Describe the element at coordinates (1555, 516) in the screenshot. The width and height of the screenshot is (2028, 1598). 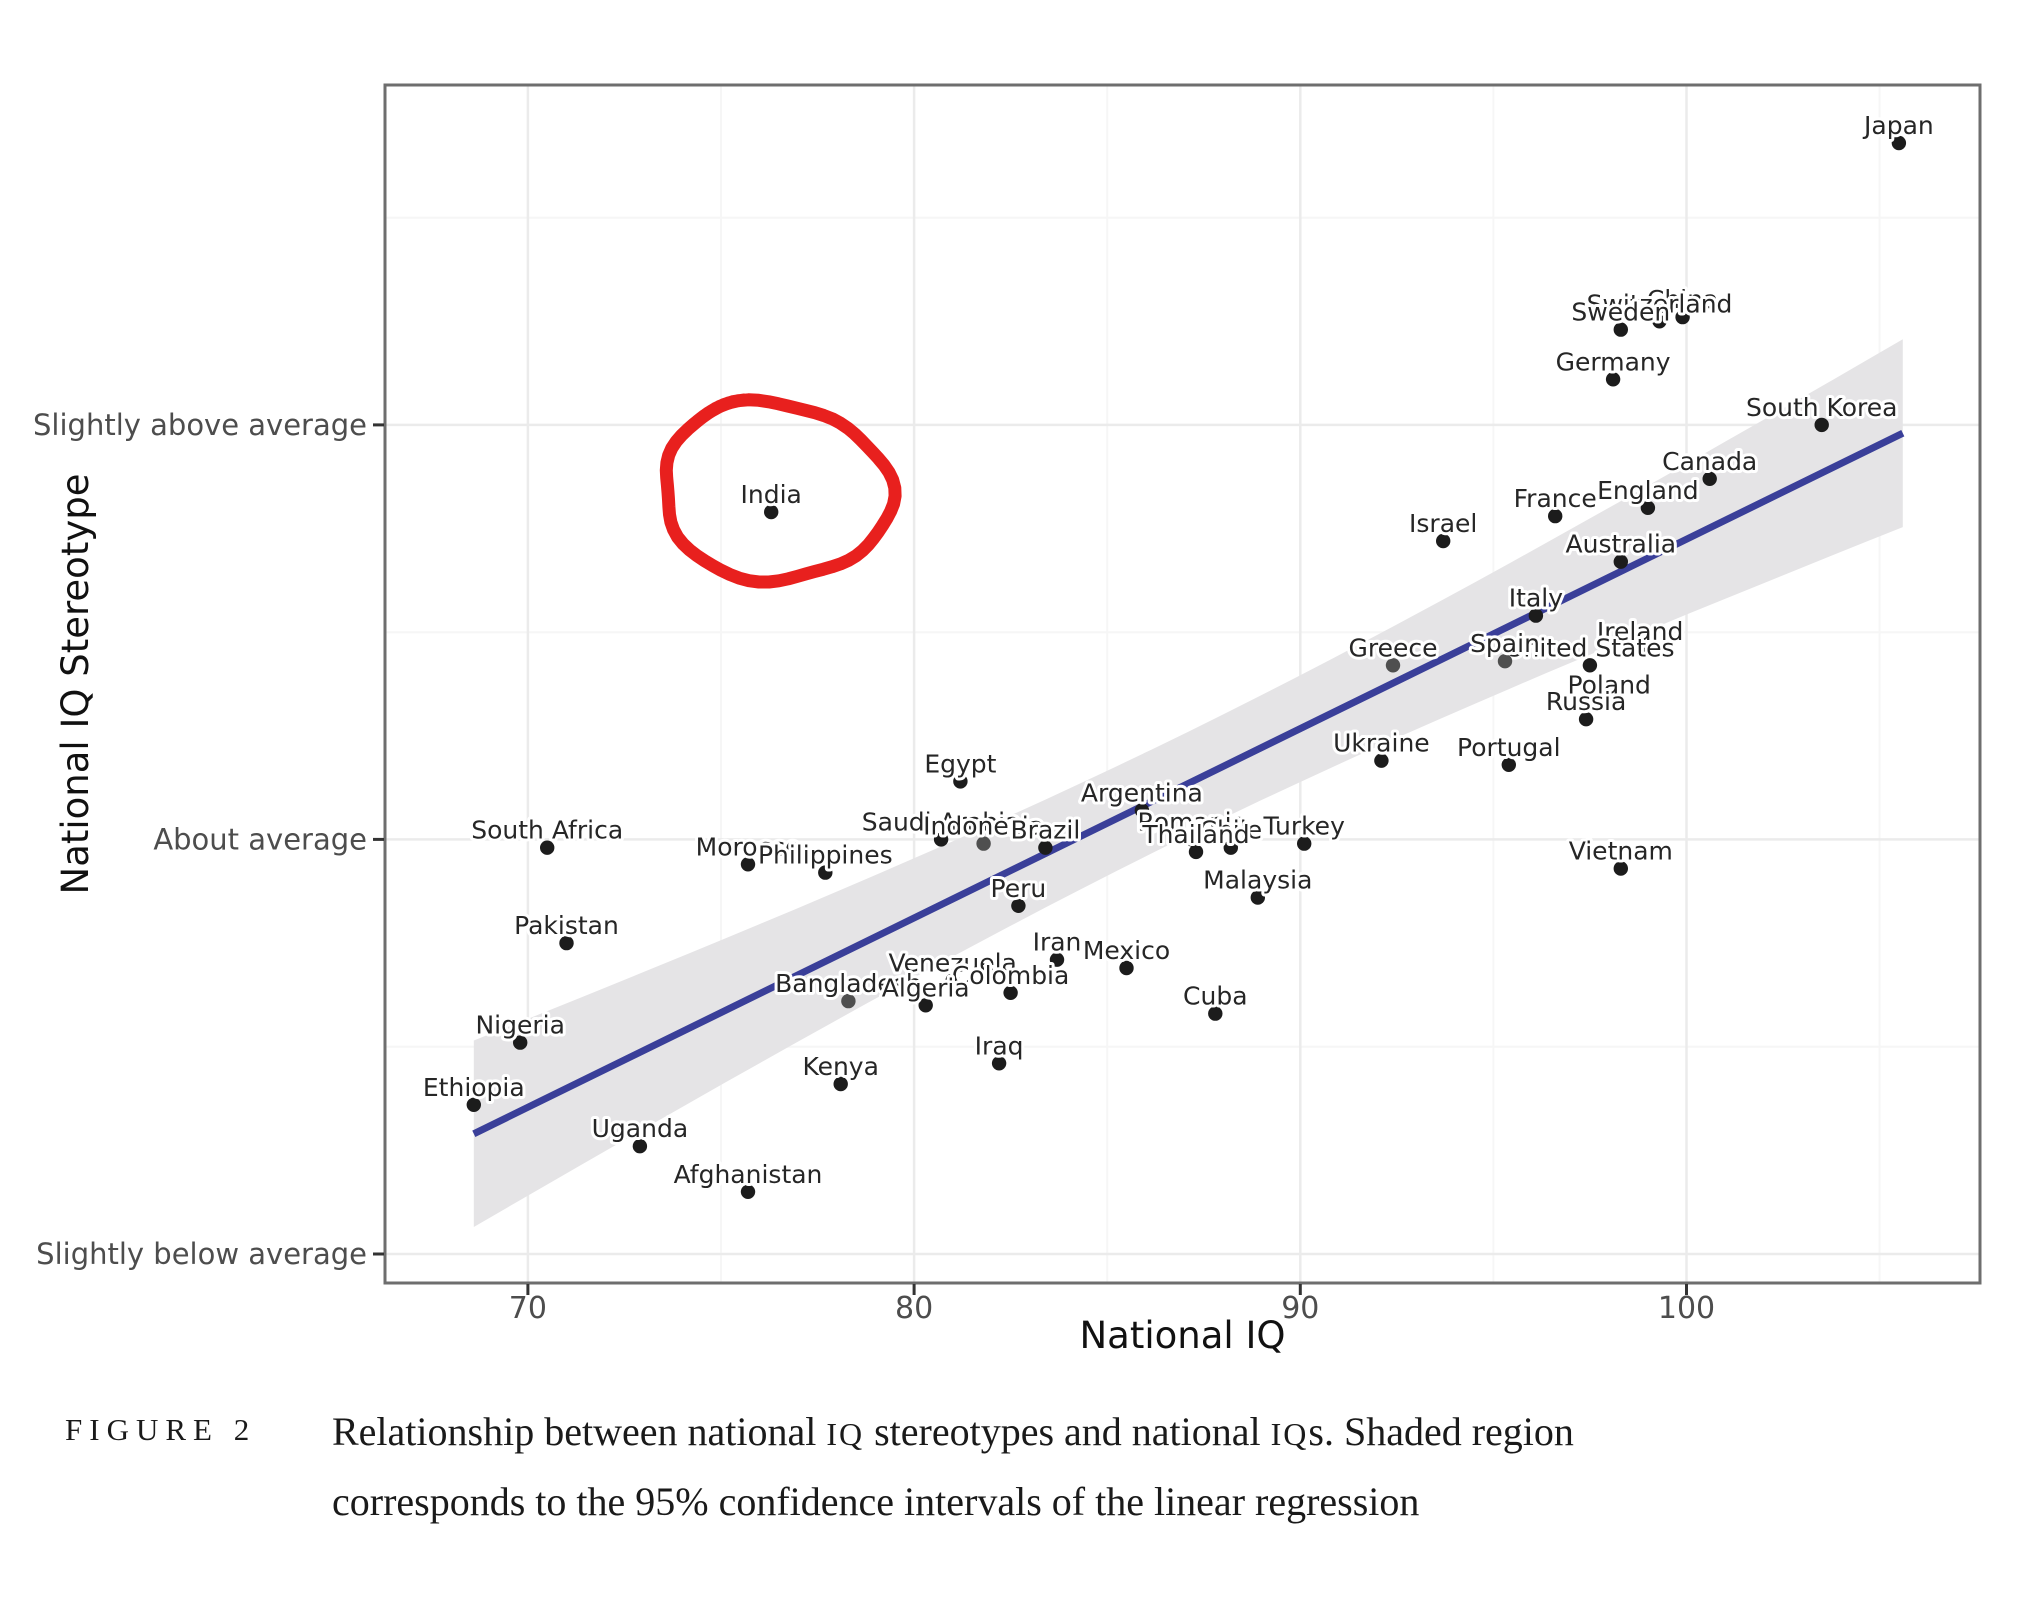
I see `data-point-france` at that location.